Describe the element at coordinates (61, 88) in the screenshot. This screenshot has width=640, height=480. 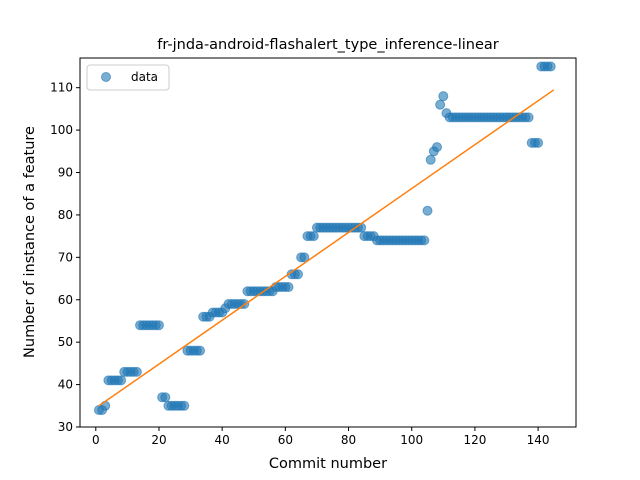
I see `y-tick-label: 110` at that location.